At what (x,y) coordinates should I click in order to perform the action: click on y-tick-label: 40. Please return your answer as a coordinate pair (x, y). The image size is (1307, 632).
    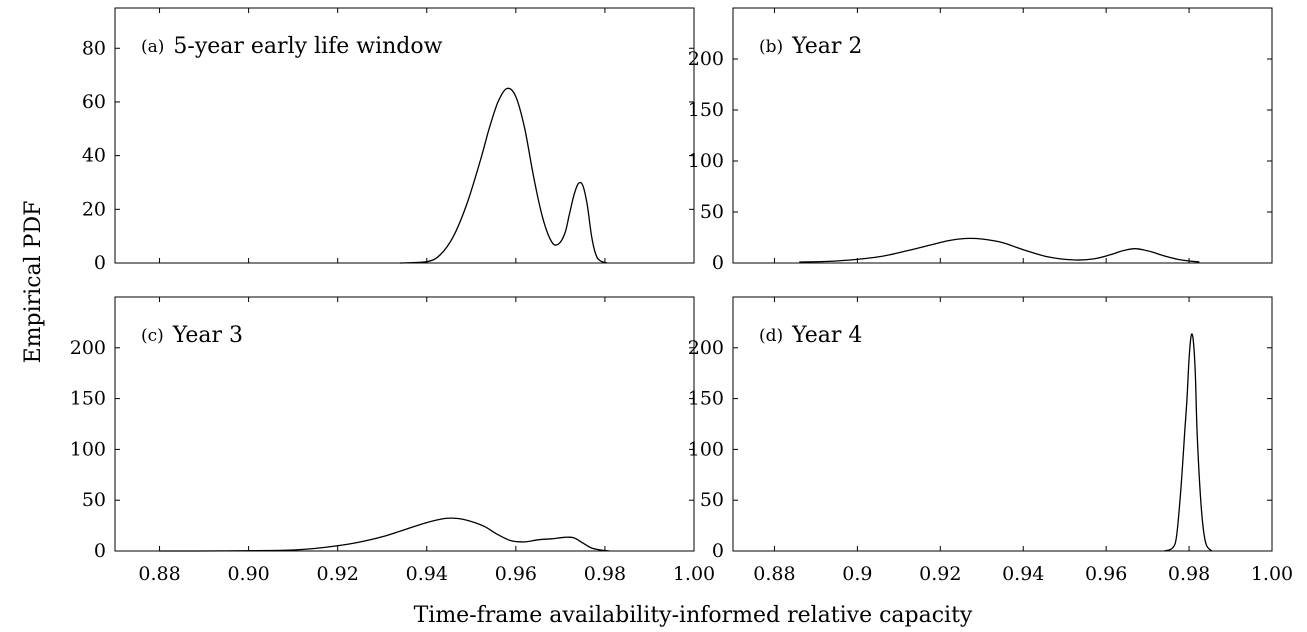
    Looking at the image, I should click on (94, 156).